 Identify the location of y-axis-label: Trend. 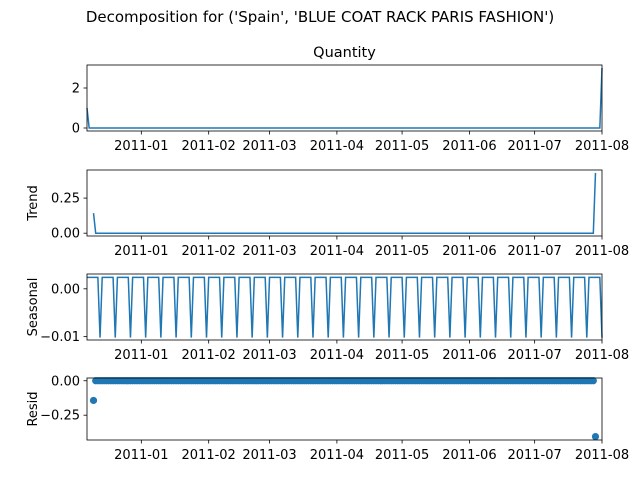
(33, 203).